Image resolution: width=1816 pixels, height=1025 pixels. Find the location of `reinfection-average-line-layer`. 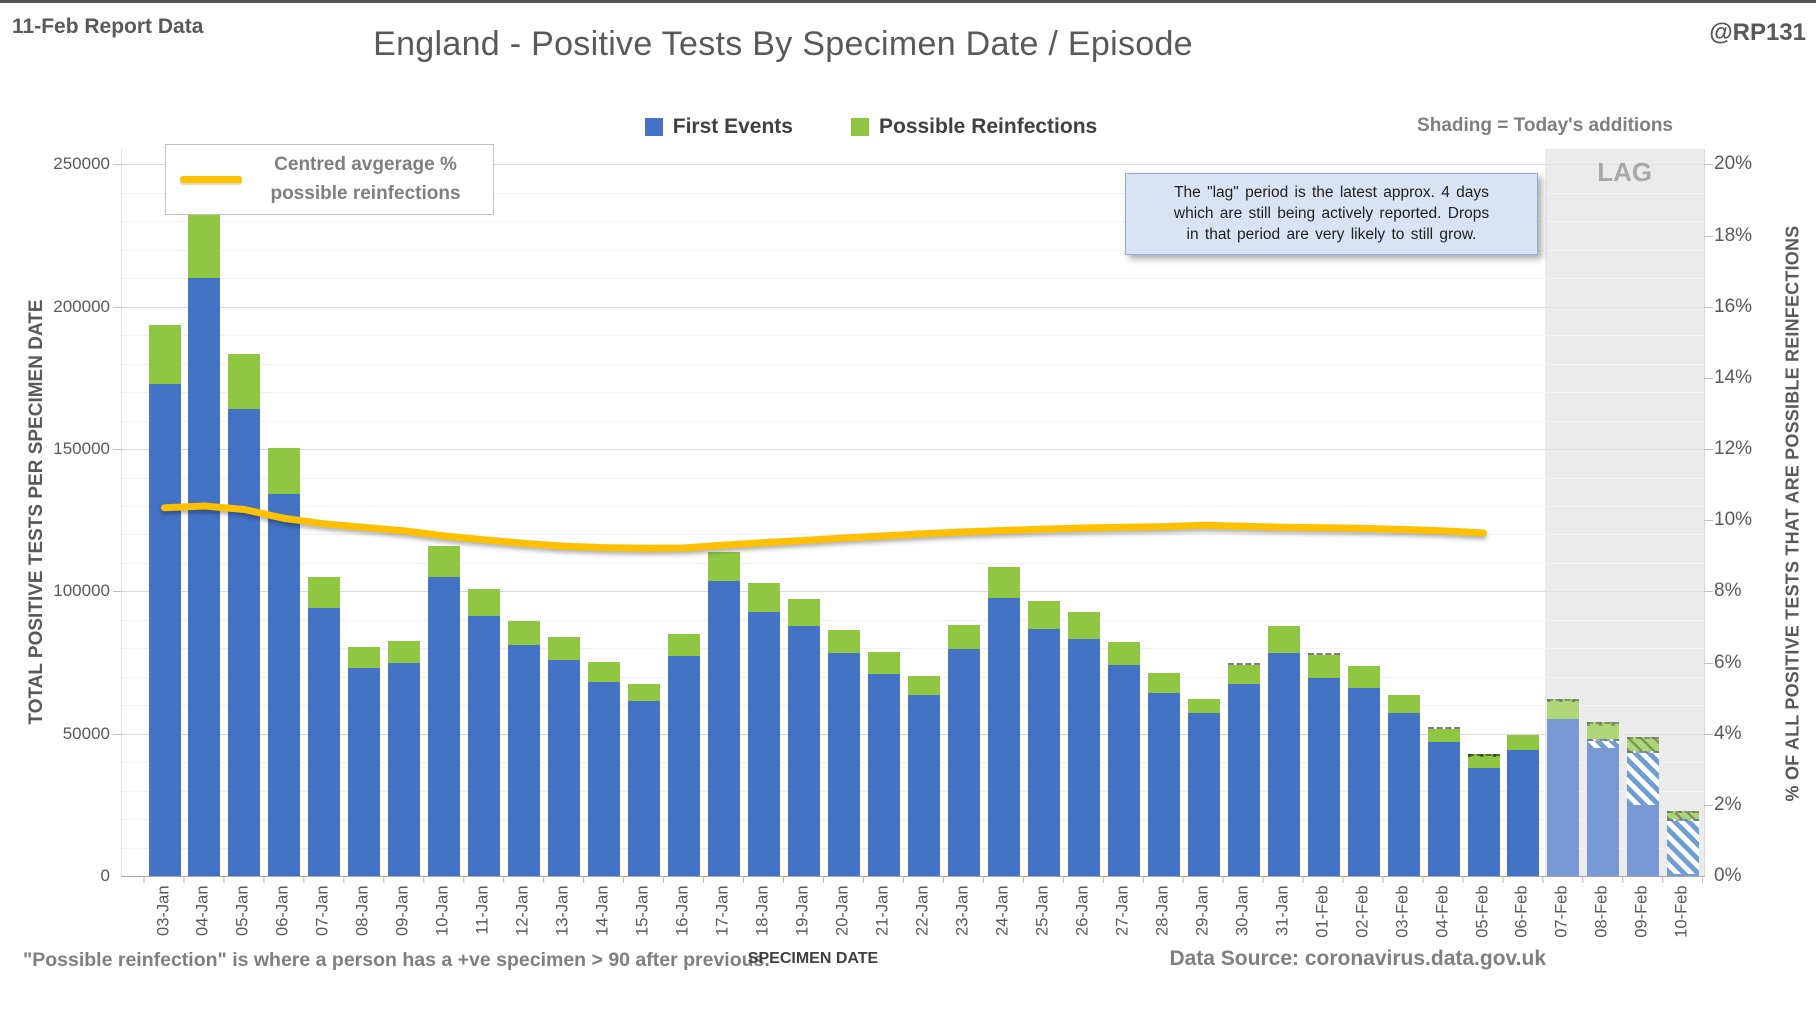

reinfection-average-line-layer is located at coordinates (824, 527).